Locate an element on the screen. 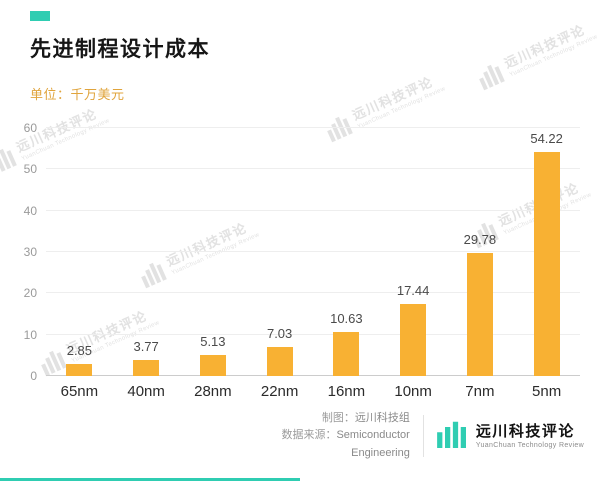  y-tick-label: 40 is located at coordinates (30, 210).